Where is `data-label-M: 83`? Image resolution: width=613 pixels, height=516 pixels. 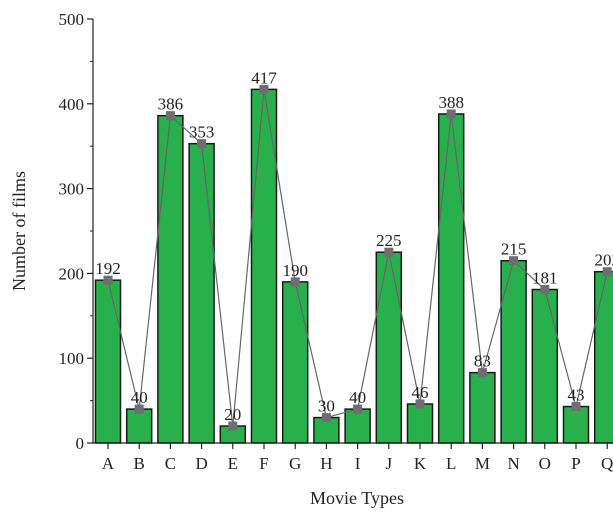 data-label-M: 83 is located at coordinates (482, 361).